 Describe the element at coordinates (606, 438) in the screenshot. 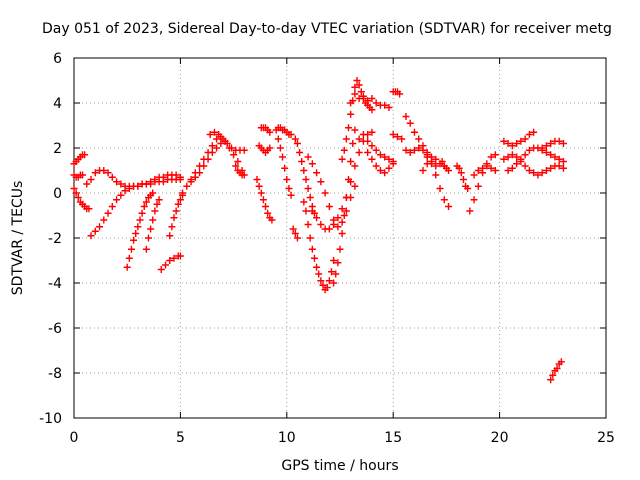

I see `x-tick-label: 25` at that location.